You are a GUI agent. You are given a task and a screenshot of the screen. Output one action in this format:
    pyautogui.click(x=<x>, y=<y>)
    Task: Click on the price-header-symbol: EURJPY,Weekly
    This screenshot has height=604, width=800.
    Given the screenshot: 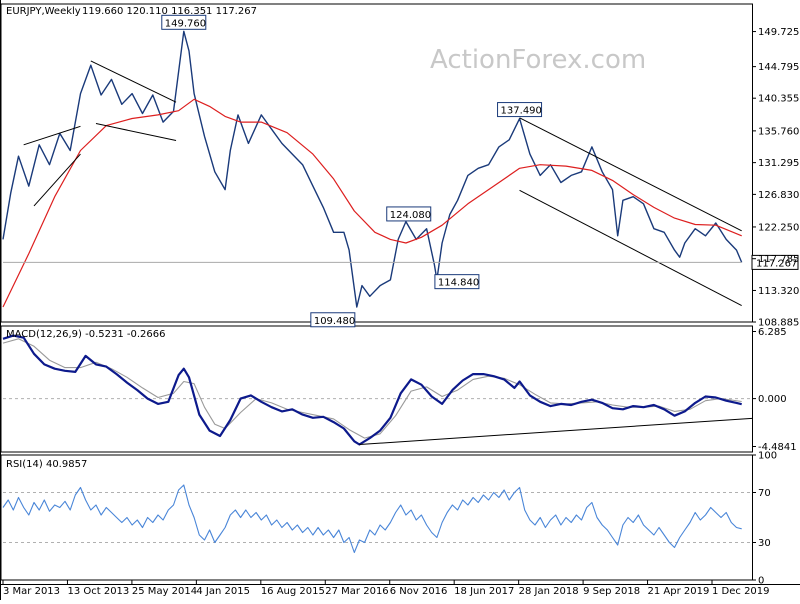 What is the action you would take?
    pyautogui.click(x=43, y=11)
    